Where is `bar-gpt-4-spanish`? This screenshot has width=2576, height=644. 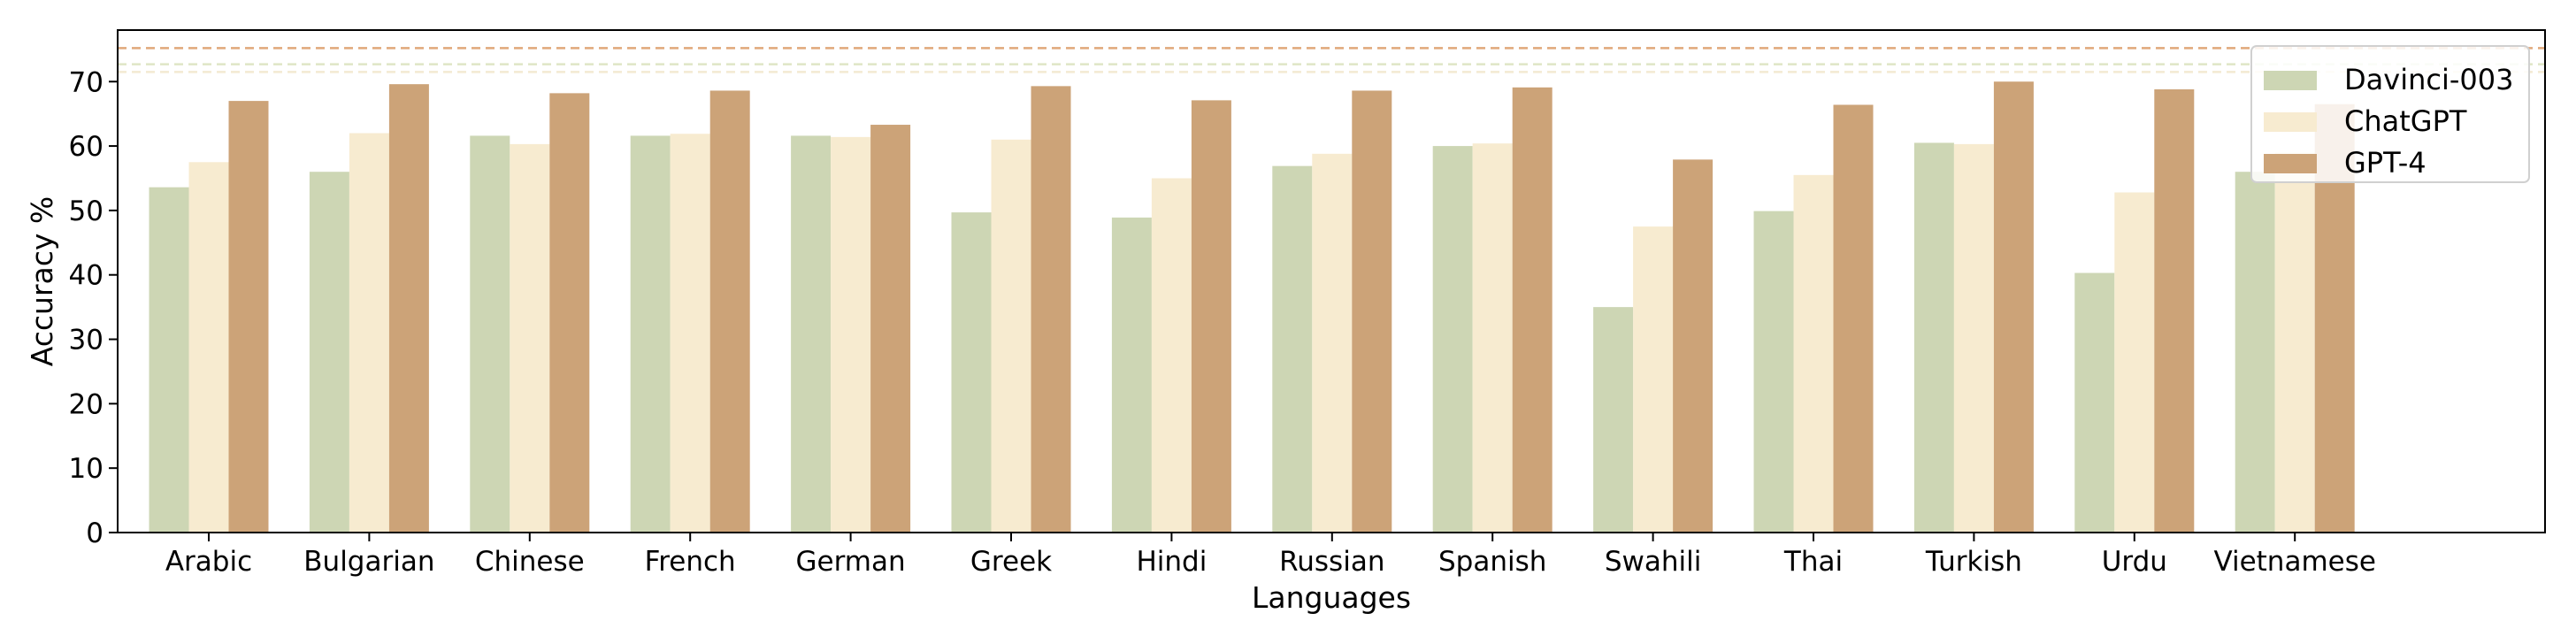
bar-gpt-4-spanish is located at coordinates (1532, 310).